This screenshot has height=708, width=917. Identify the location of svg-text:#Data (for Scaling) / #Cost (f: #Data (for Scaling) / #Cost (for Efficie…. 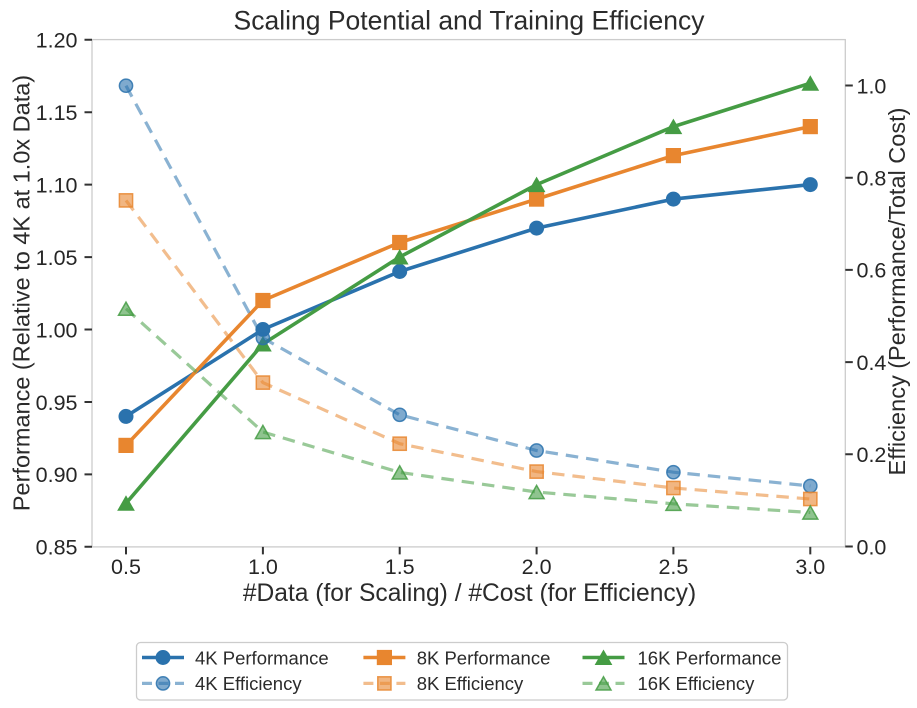
(469, 593).